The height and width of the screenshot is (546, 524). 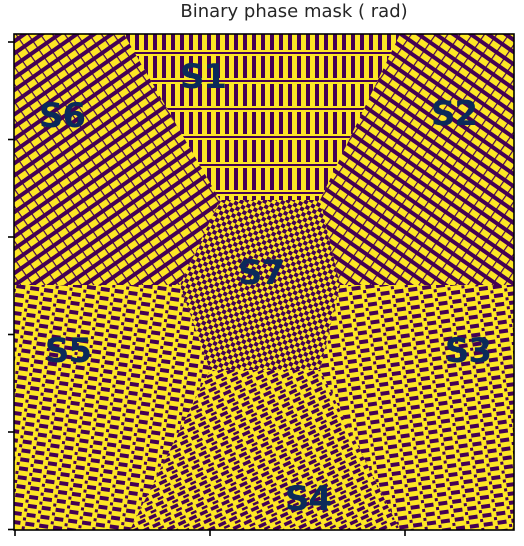 I want to click on region-label-s2: S2, so click(x=454, y=114).